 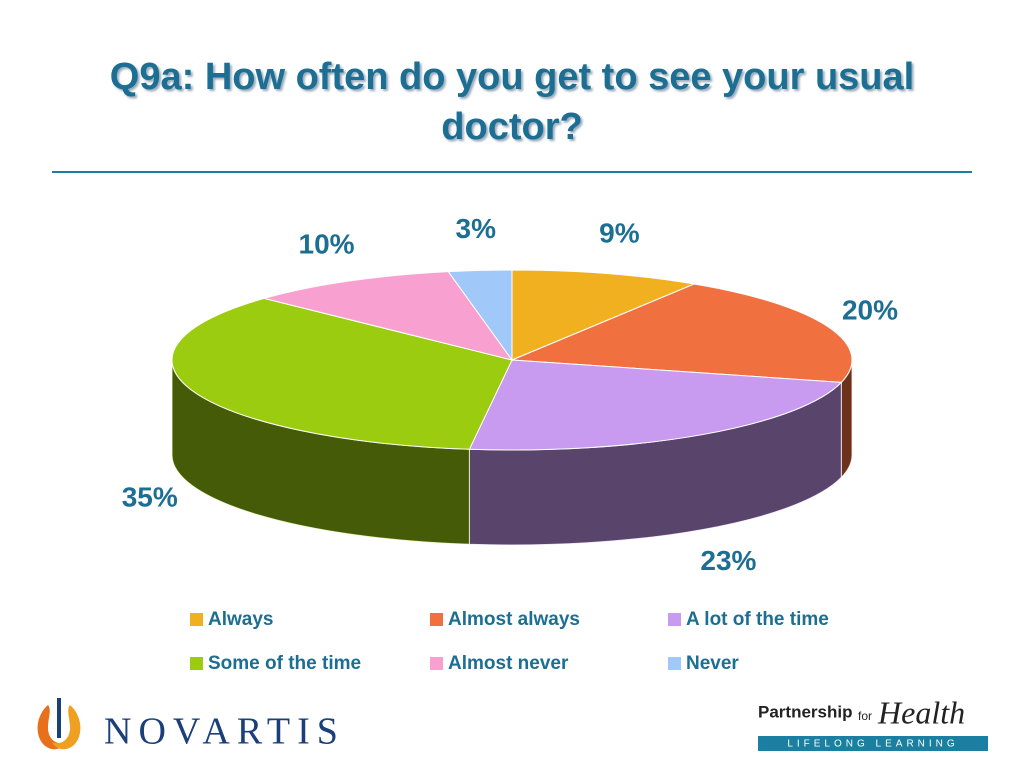 I want to click on data-label: 35%, so click(x=150, y=496).